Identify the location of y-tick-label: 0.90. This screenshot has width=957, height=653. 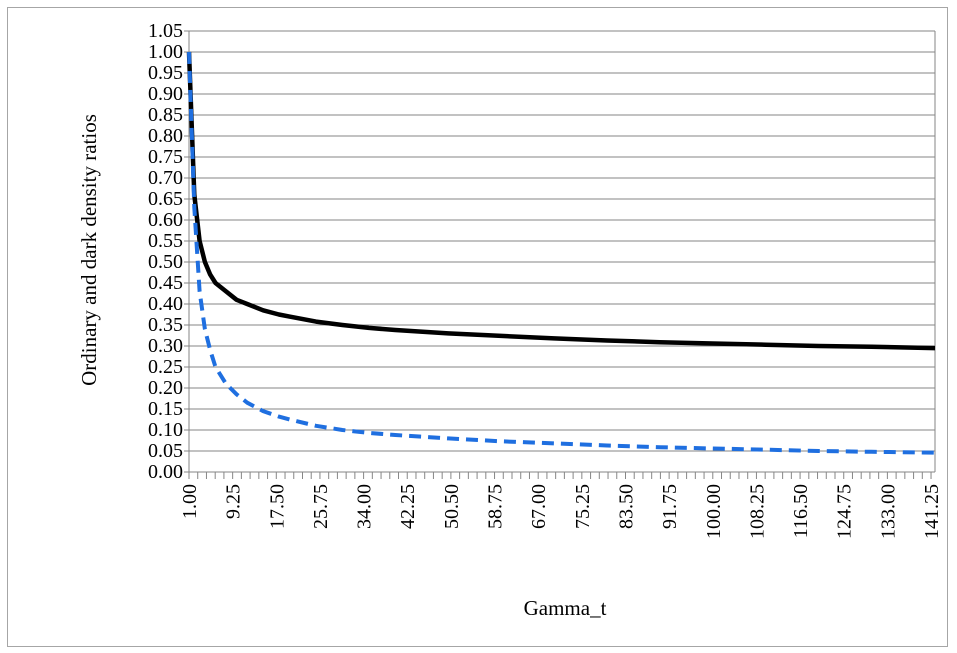
(165, 94).